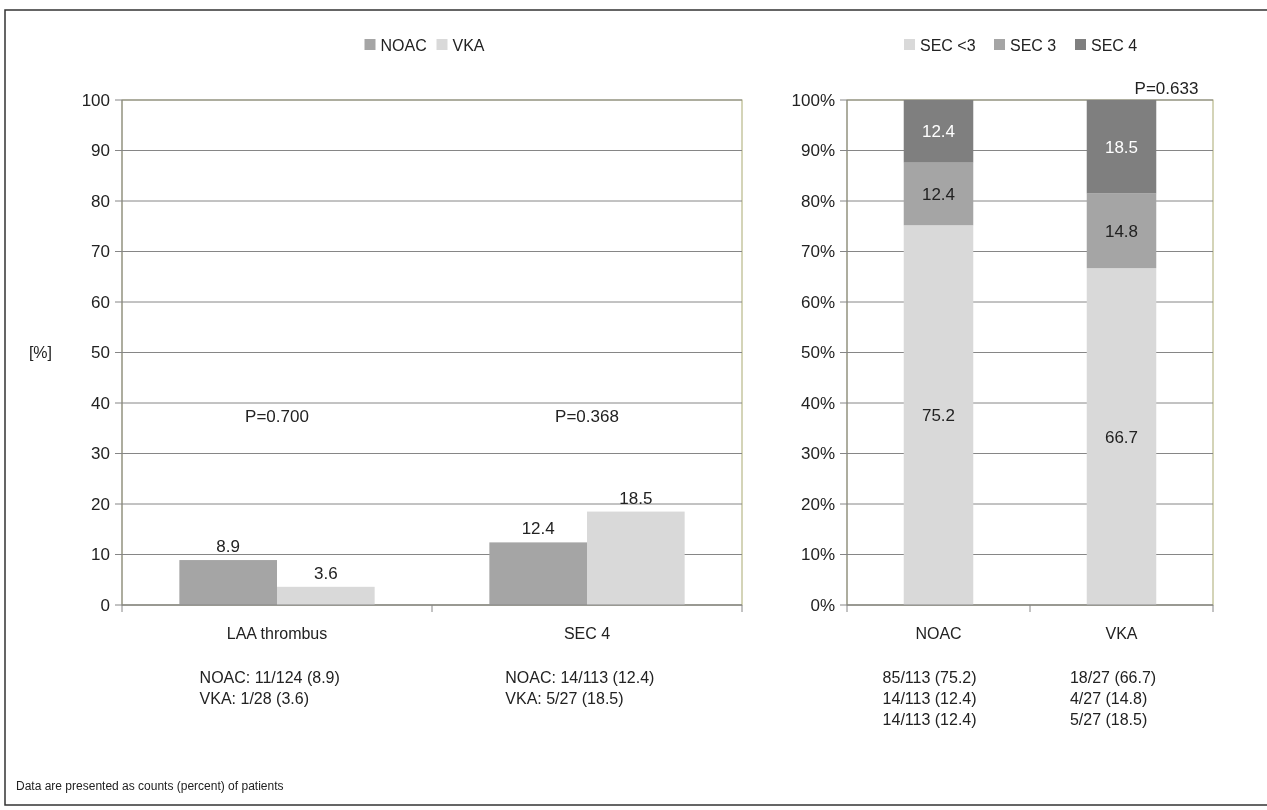 The width and height of the screenshot is (1267, 810). I want to click on y-tick-label: 10, so click(100, 555).